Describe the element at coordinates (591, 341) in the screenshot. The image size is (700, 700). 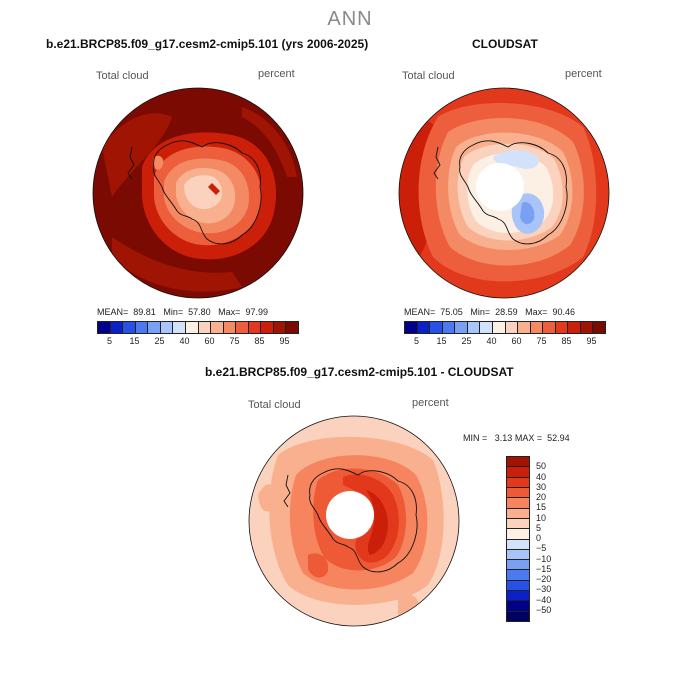
I see `colorbar-tick-label: 95` at that location.